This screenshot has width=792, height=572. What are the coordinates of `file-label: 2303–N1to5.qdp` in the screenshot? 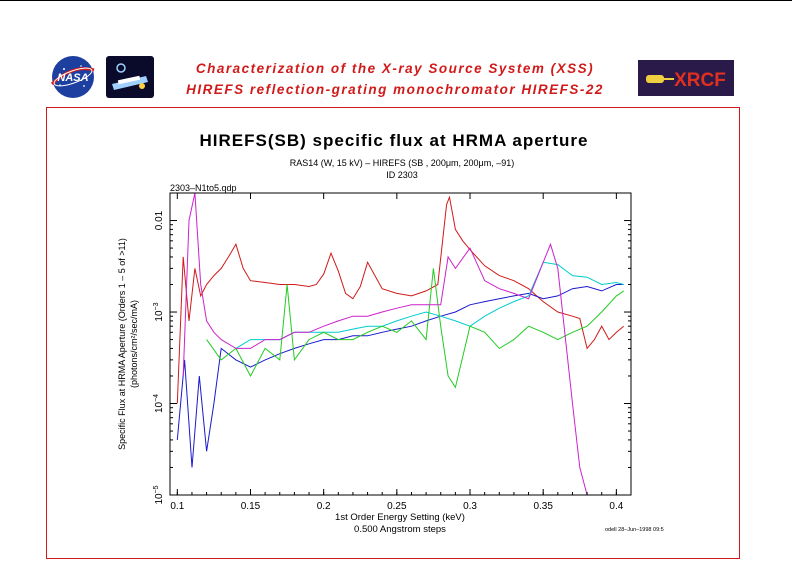 It's located at (203, 188).